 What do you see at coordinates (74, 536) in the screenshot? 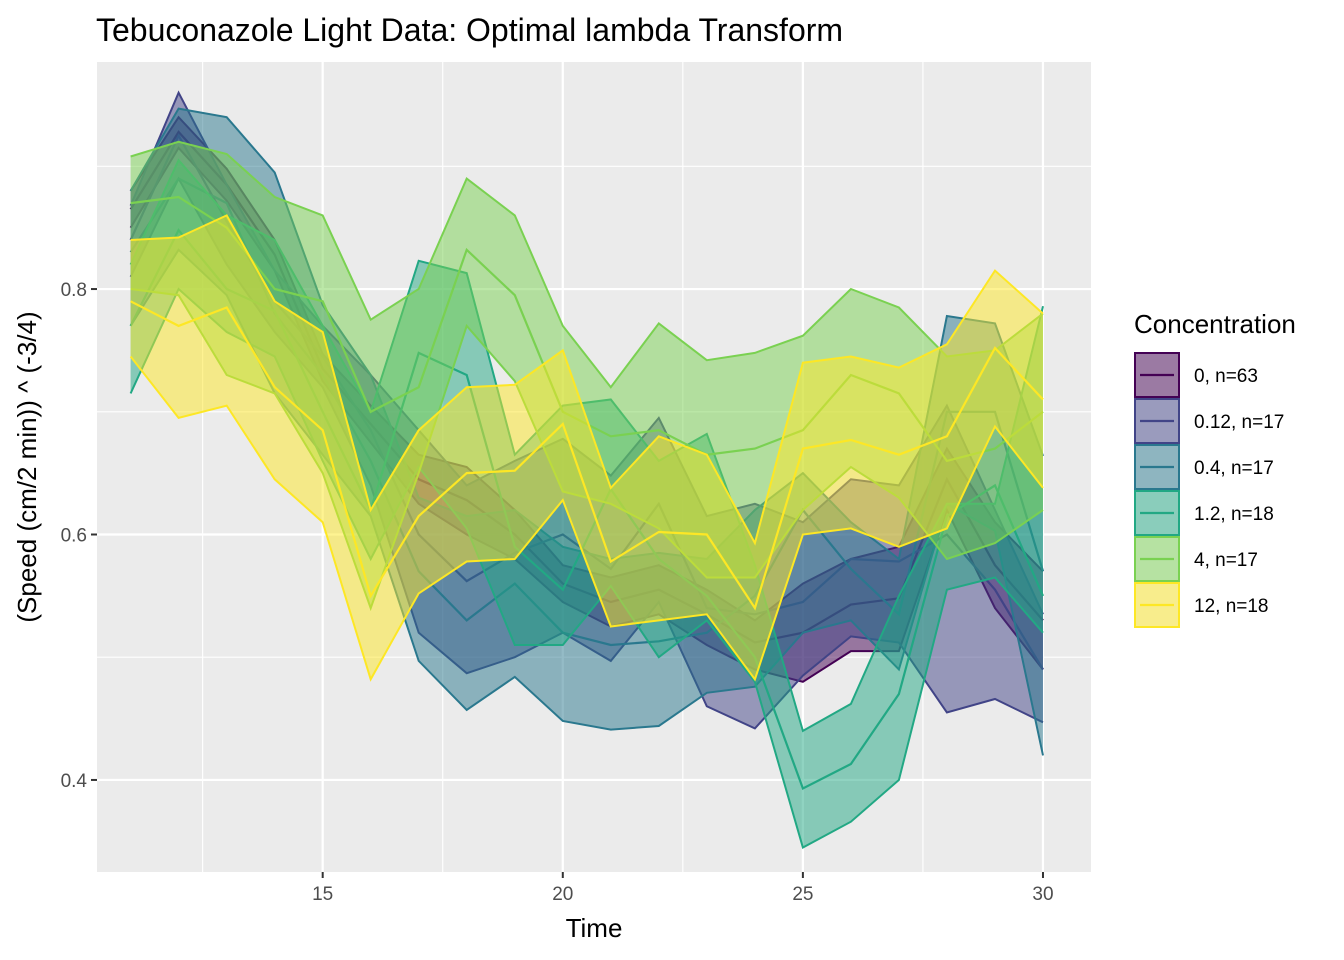
I see `y-tick-label: 0.6` at bounding box center [74, 536].